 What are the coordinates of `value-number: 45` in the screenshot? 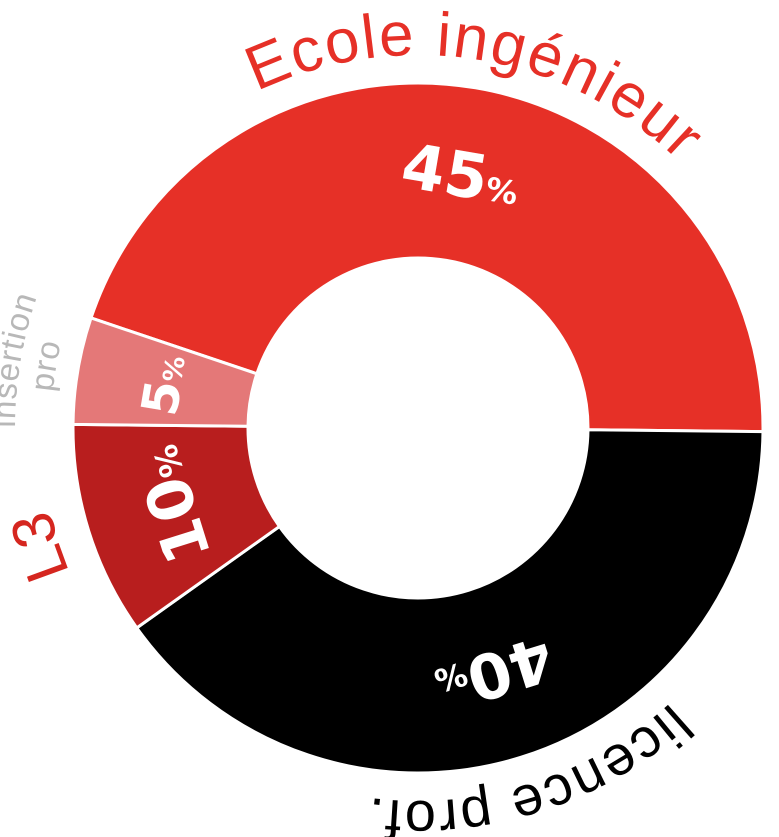 It's located at (445, 171).